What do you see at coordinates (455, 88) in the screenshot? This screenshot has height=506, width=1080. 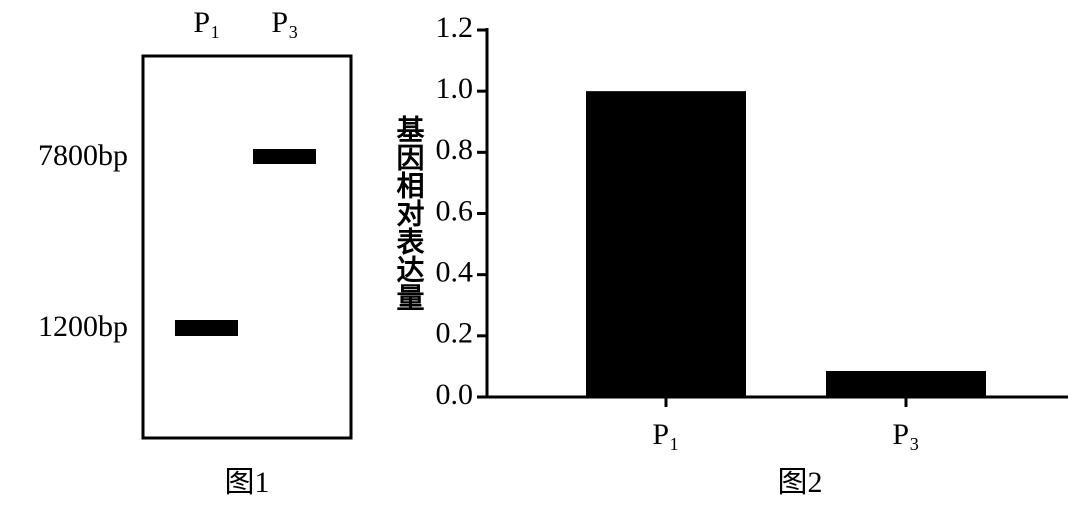 I see `y-tick-label: 1.0` at bounding box center [455, 88].